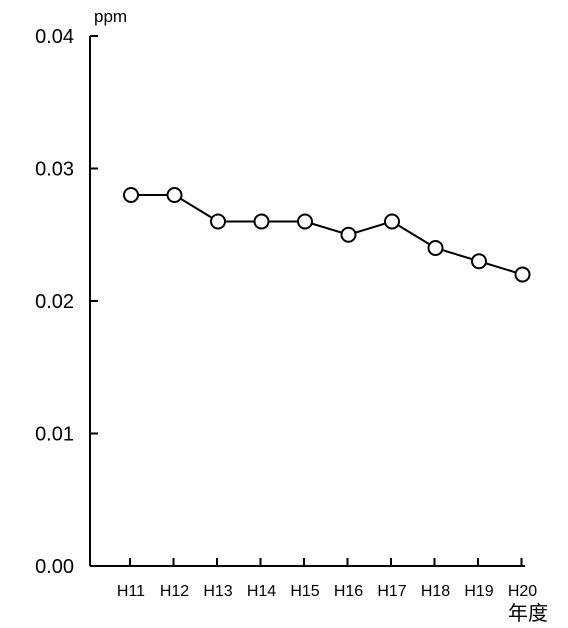 This screenshot has height=628, width=568. Describe the element at coordinates (54, 170) in the screenshot. I see `y-tick-label: 0.03` at that location.